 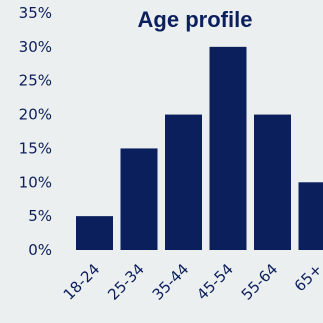 What do you see at coordinates (40, 216) in the screenshot?
I see `y-tick-label: 5%` at bounding box center [40, 216].